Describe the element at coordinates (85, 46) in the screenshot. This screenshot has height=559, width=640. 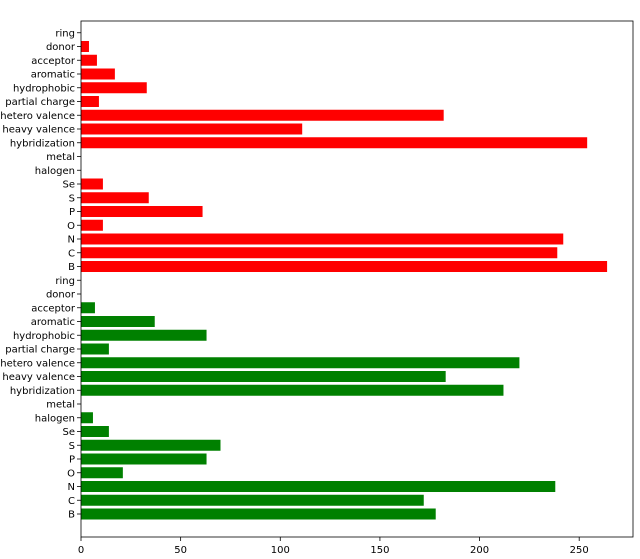
I see `bar-donor` at that location.